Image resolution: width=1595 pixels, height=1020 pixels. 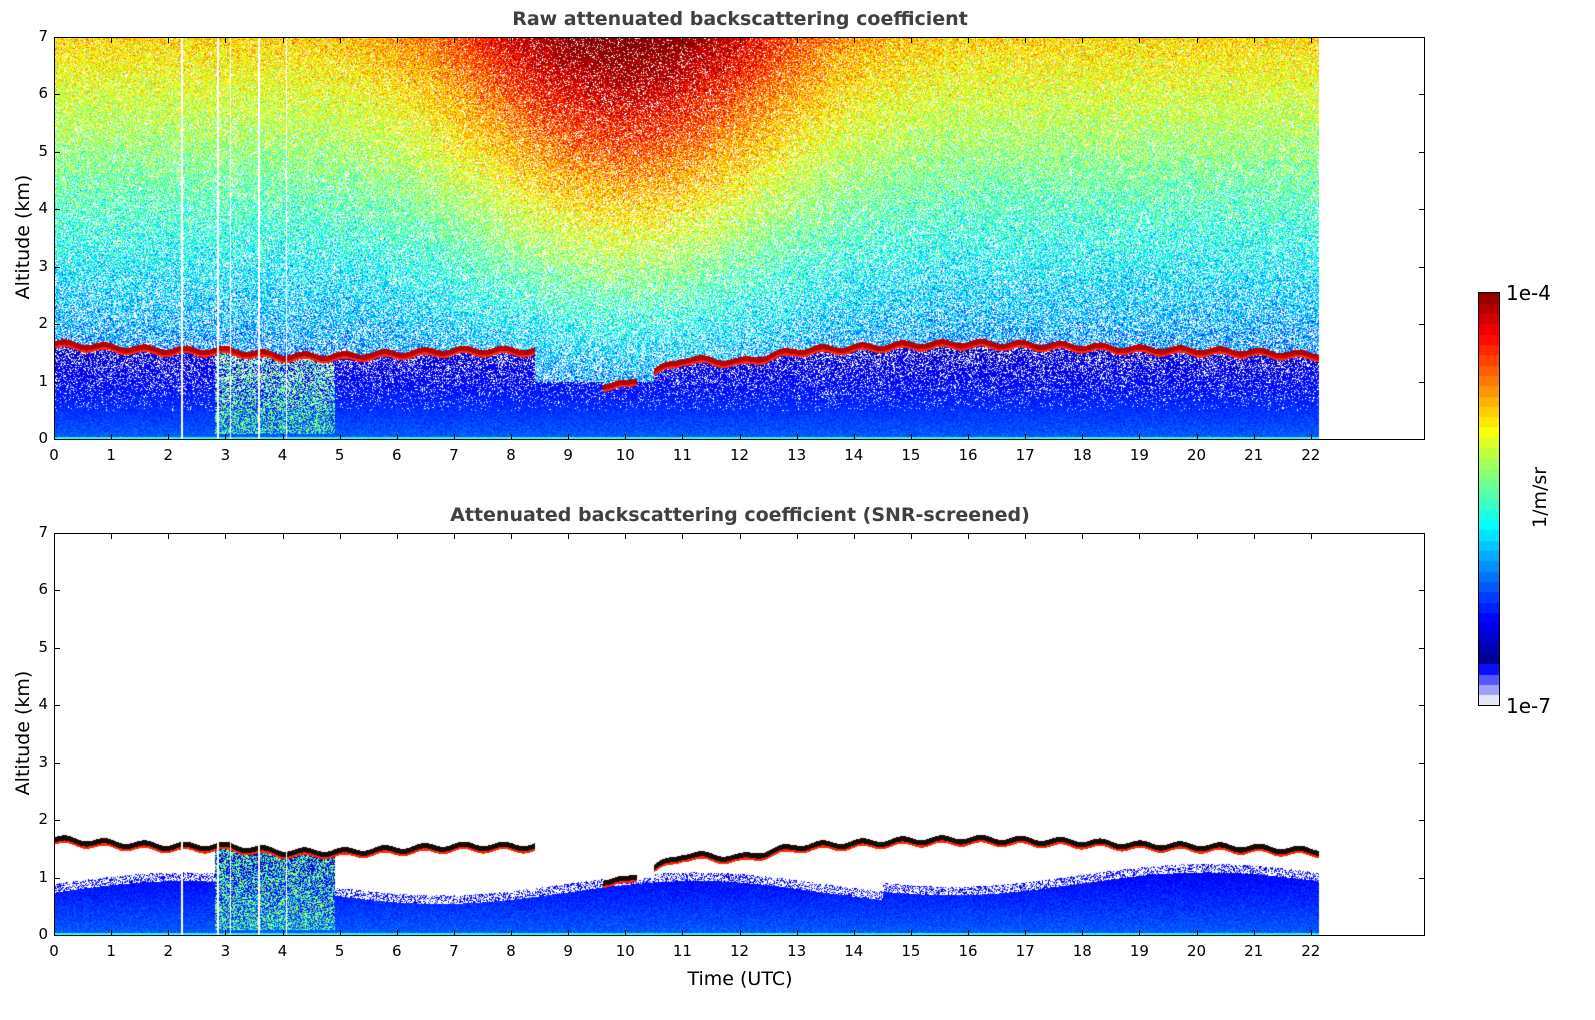 I want to click on x-tick-label: 6, so click(x=396, y=951).